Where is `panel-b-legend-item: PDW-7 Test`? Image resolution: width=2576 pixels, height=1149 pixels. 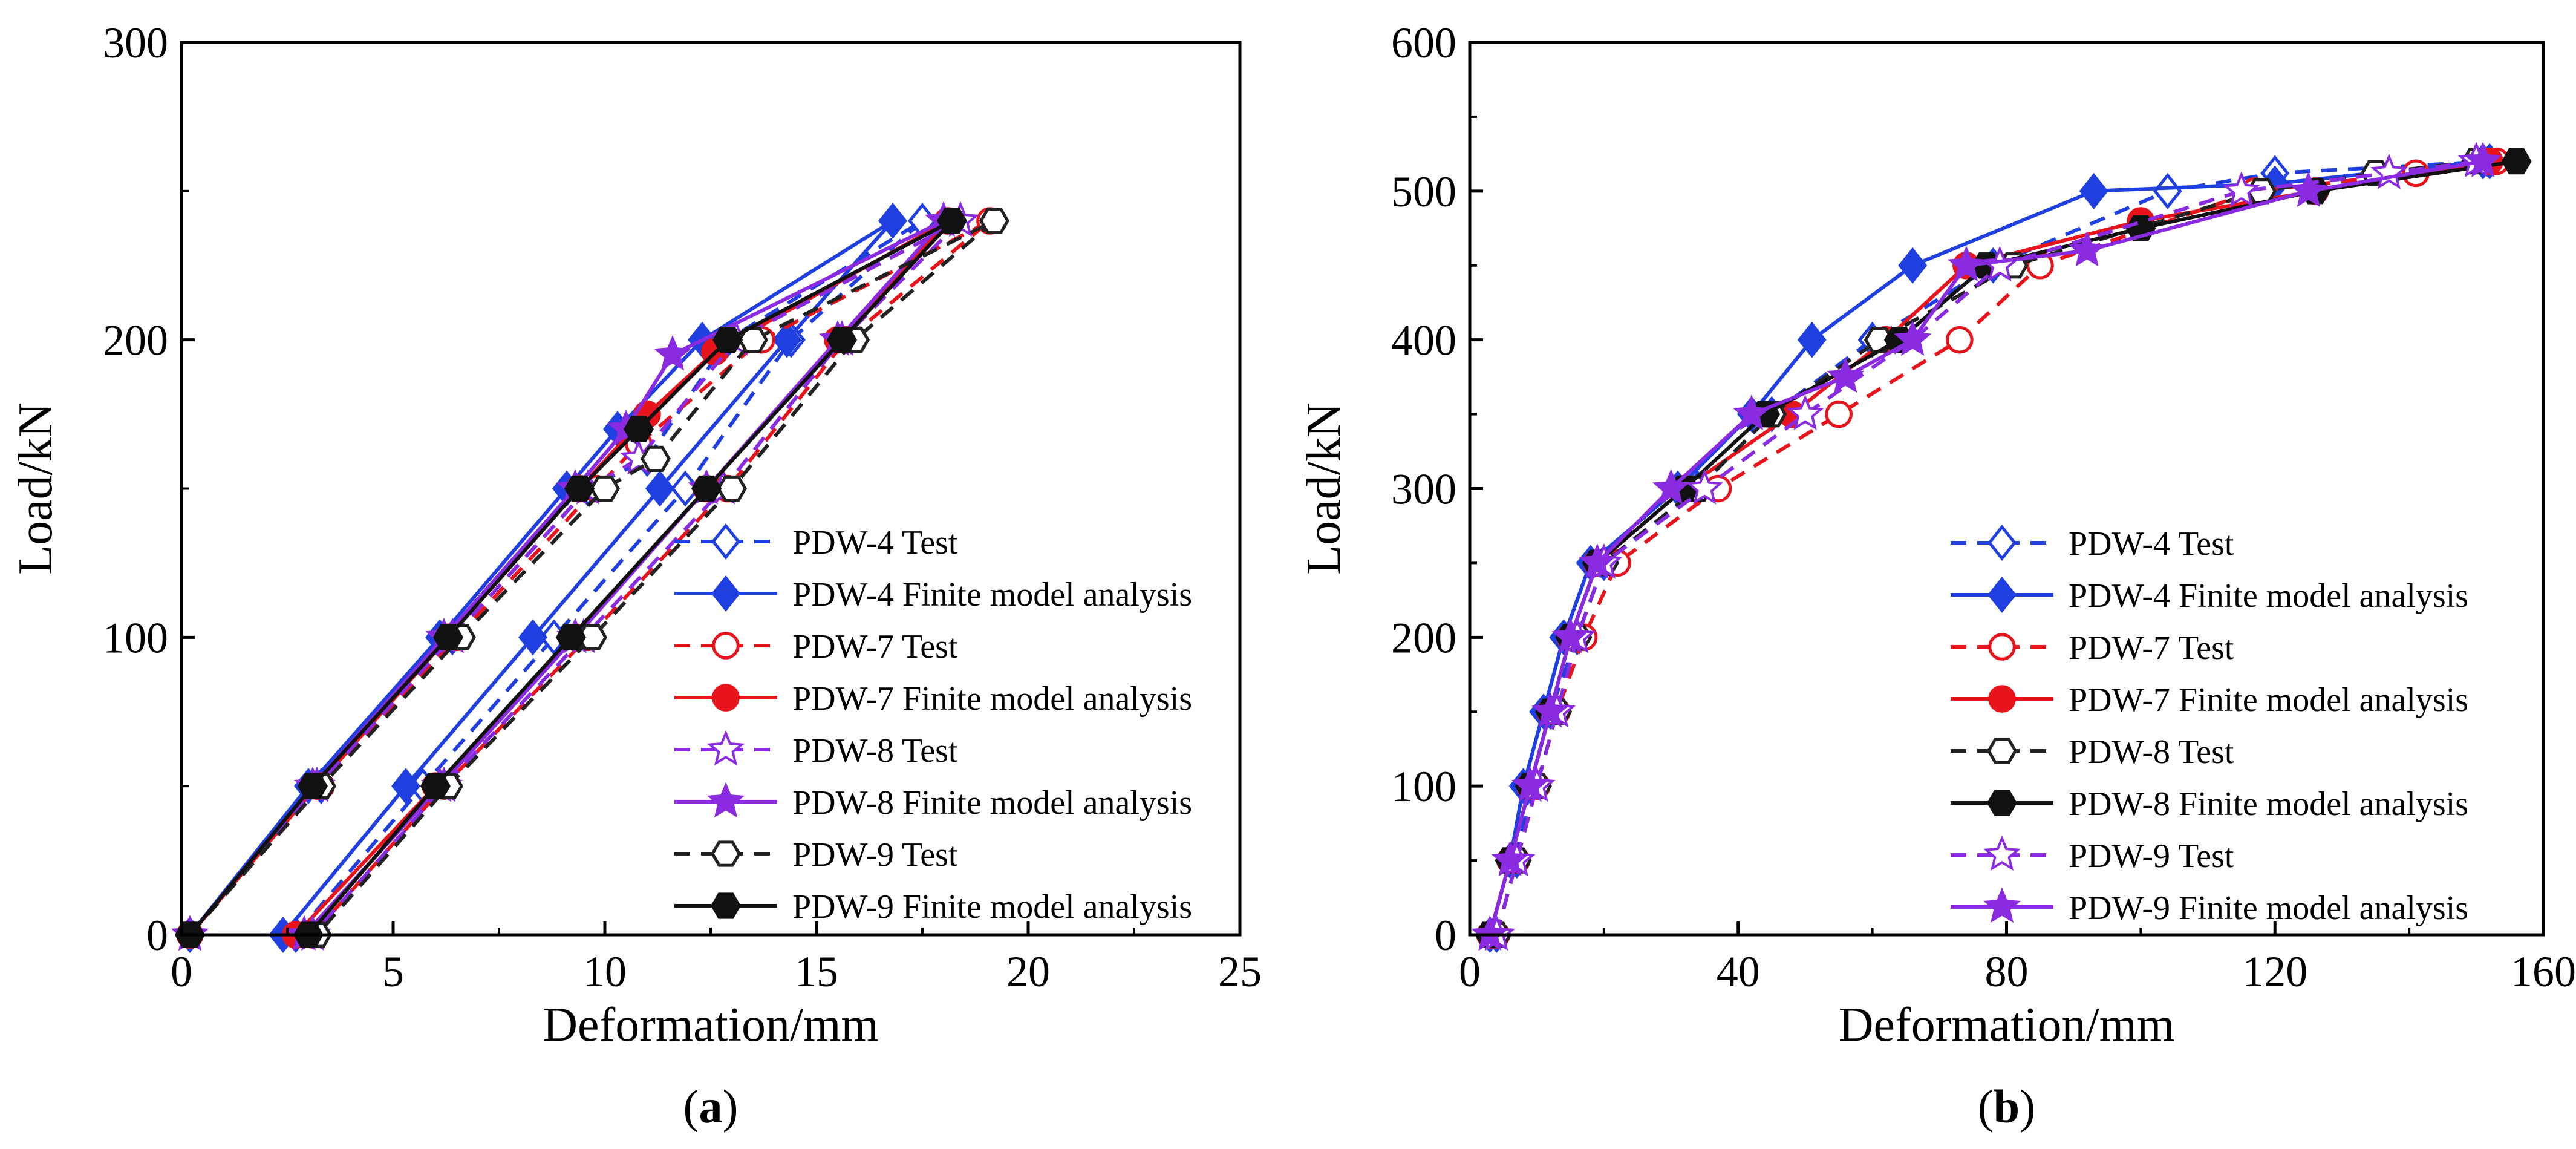 panel-b-legend-item: PDW-7 Test is located at coordinates (2092, 648).